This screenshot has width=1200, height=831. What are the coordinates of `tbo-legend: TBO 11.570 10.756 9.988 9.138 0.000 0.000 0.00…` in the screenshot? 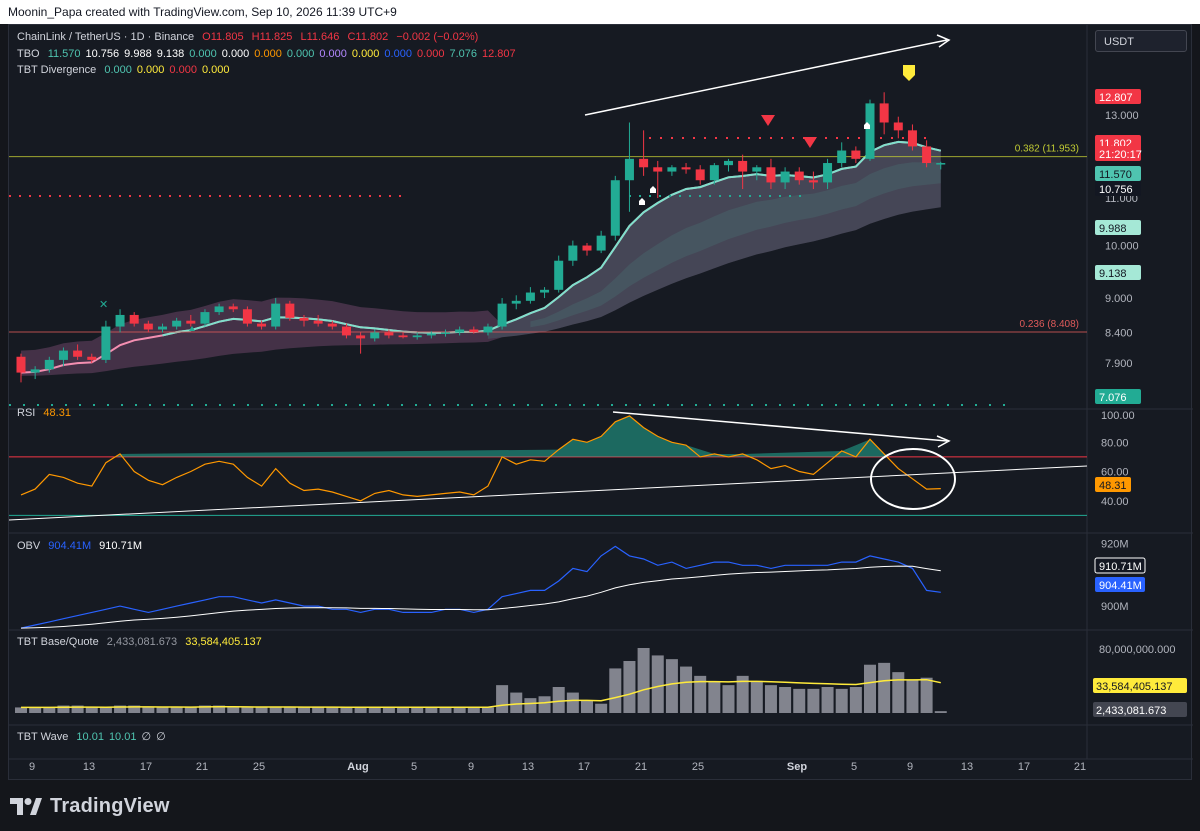 It's located at (269, 54).